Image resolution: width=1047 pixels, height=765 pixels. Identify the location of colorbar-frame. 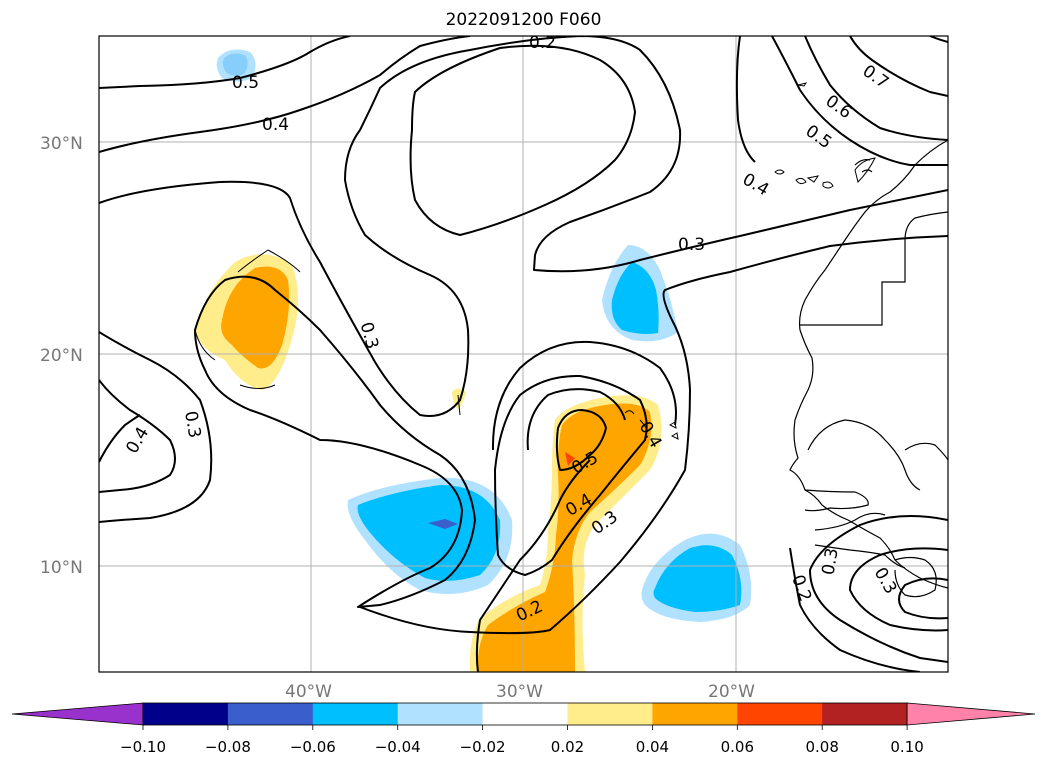
(525, 714).